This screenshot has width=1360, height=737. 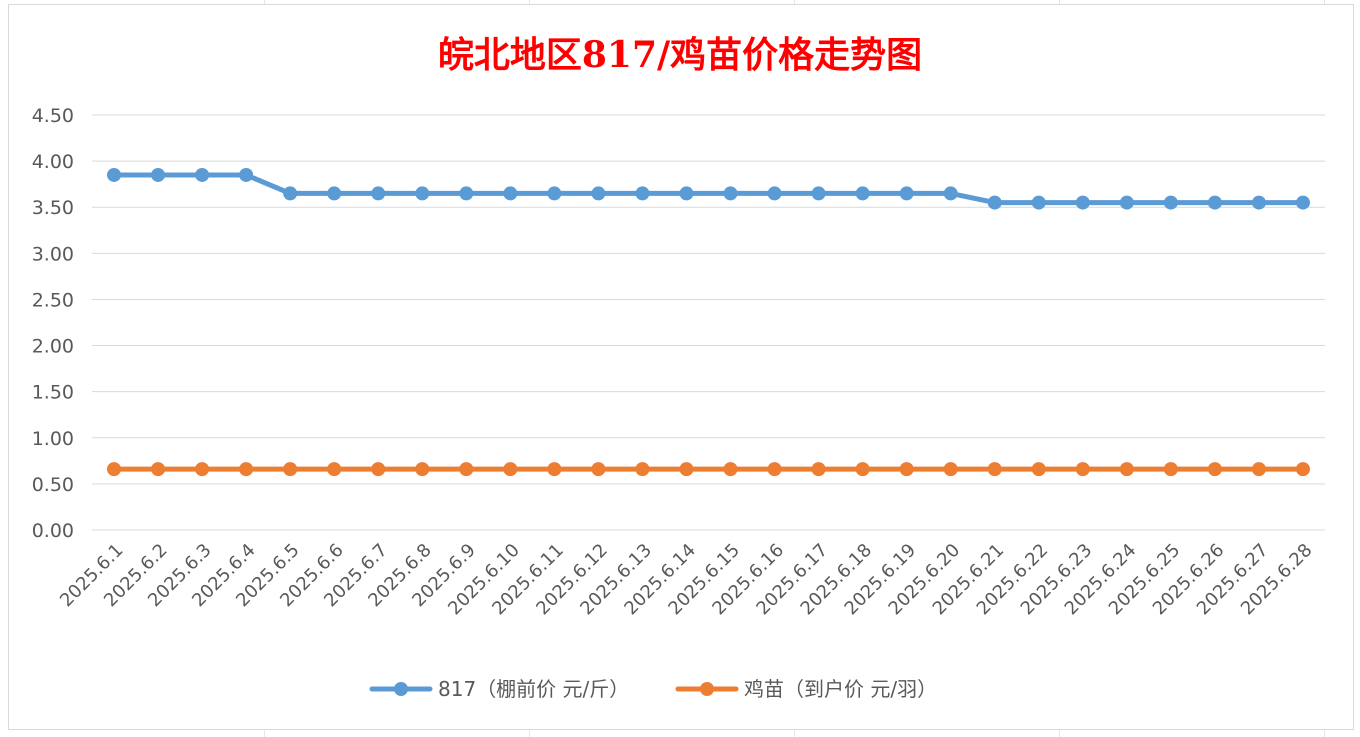 I want to click on y-tick-label: 2.50, so click(x=53, y=300).